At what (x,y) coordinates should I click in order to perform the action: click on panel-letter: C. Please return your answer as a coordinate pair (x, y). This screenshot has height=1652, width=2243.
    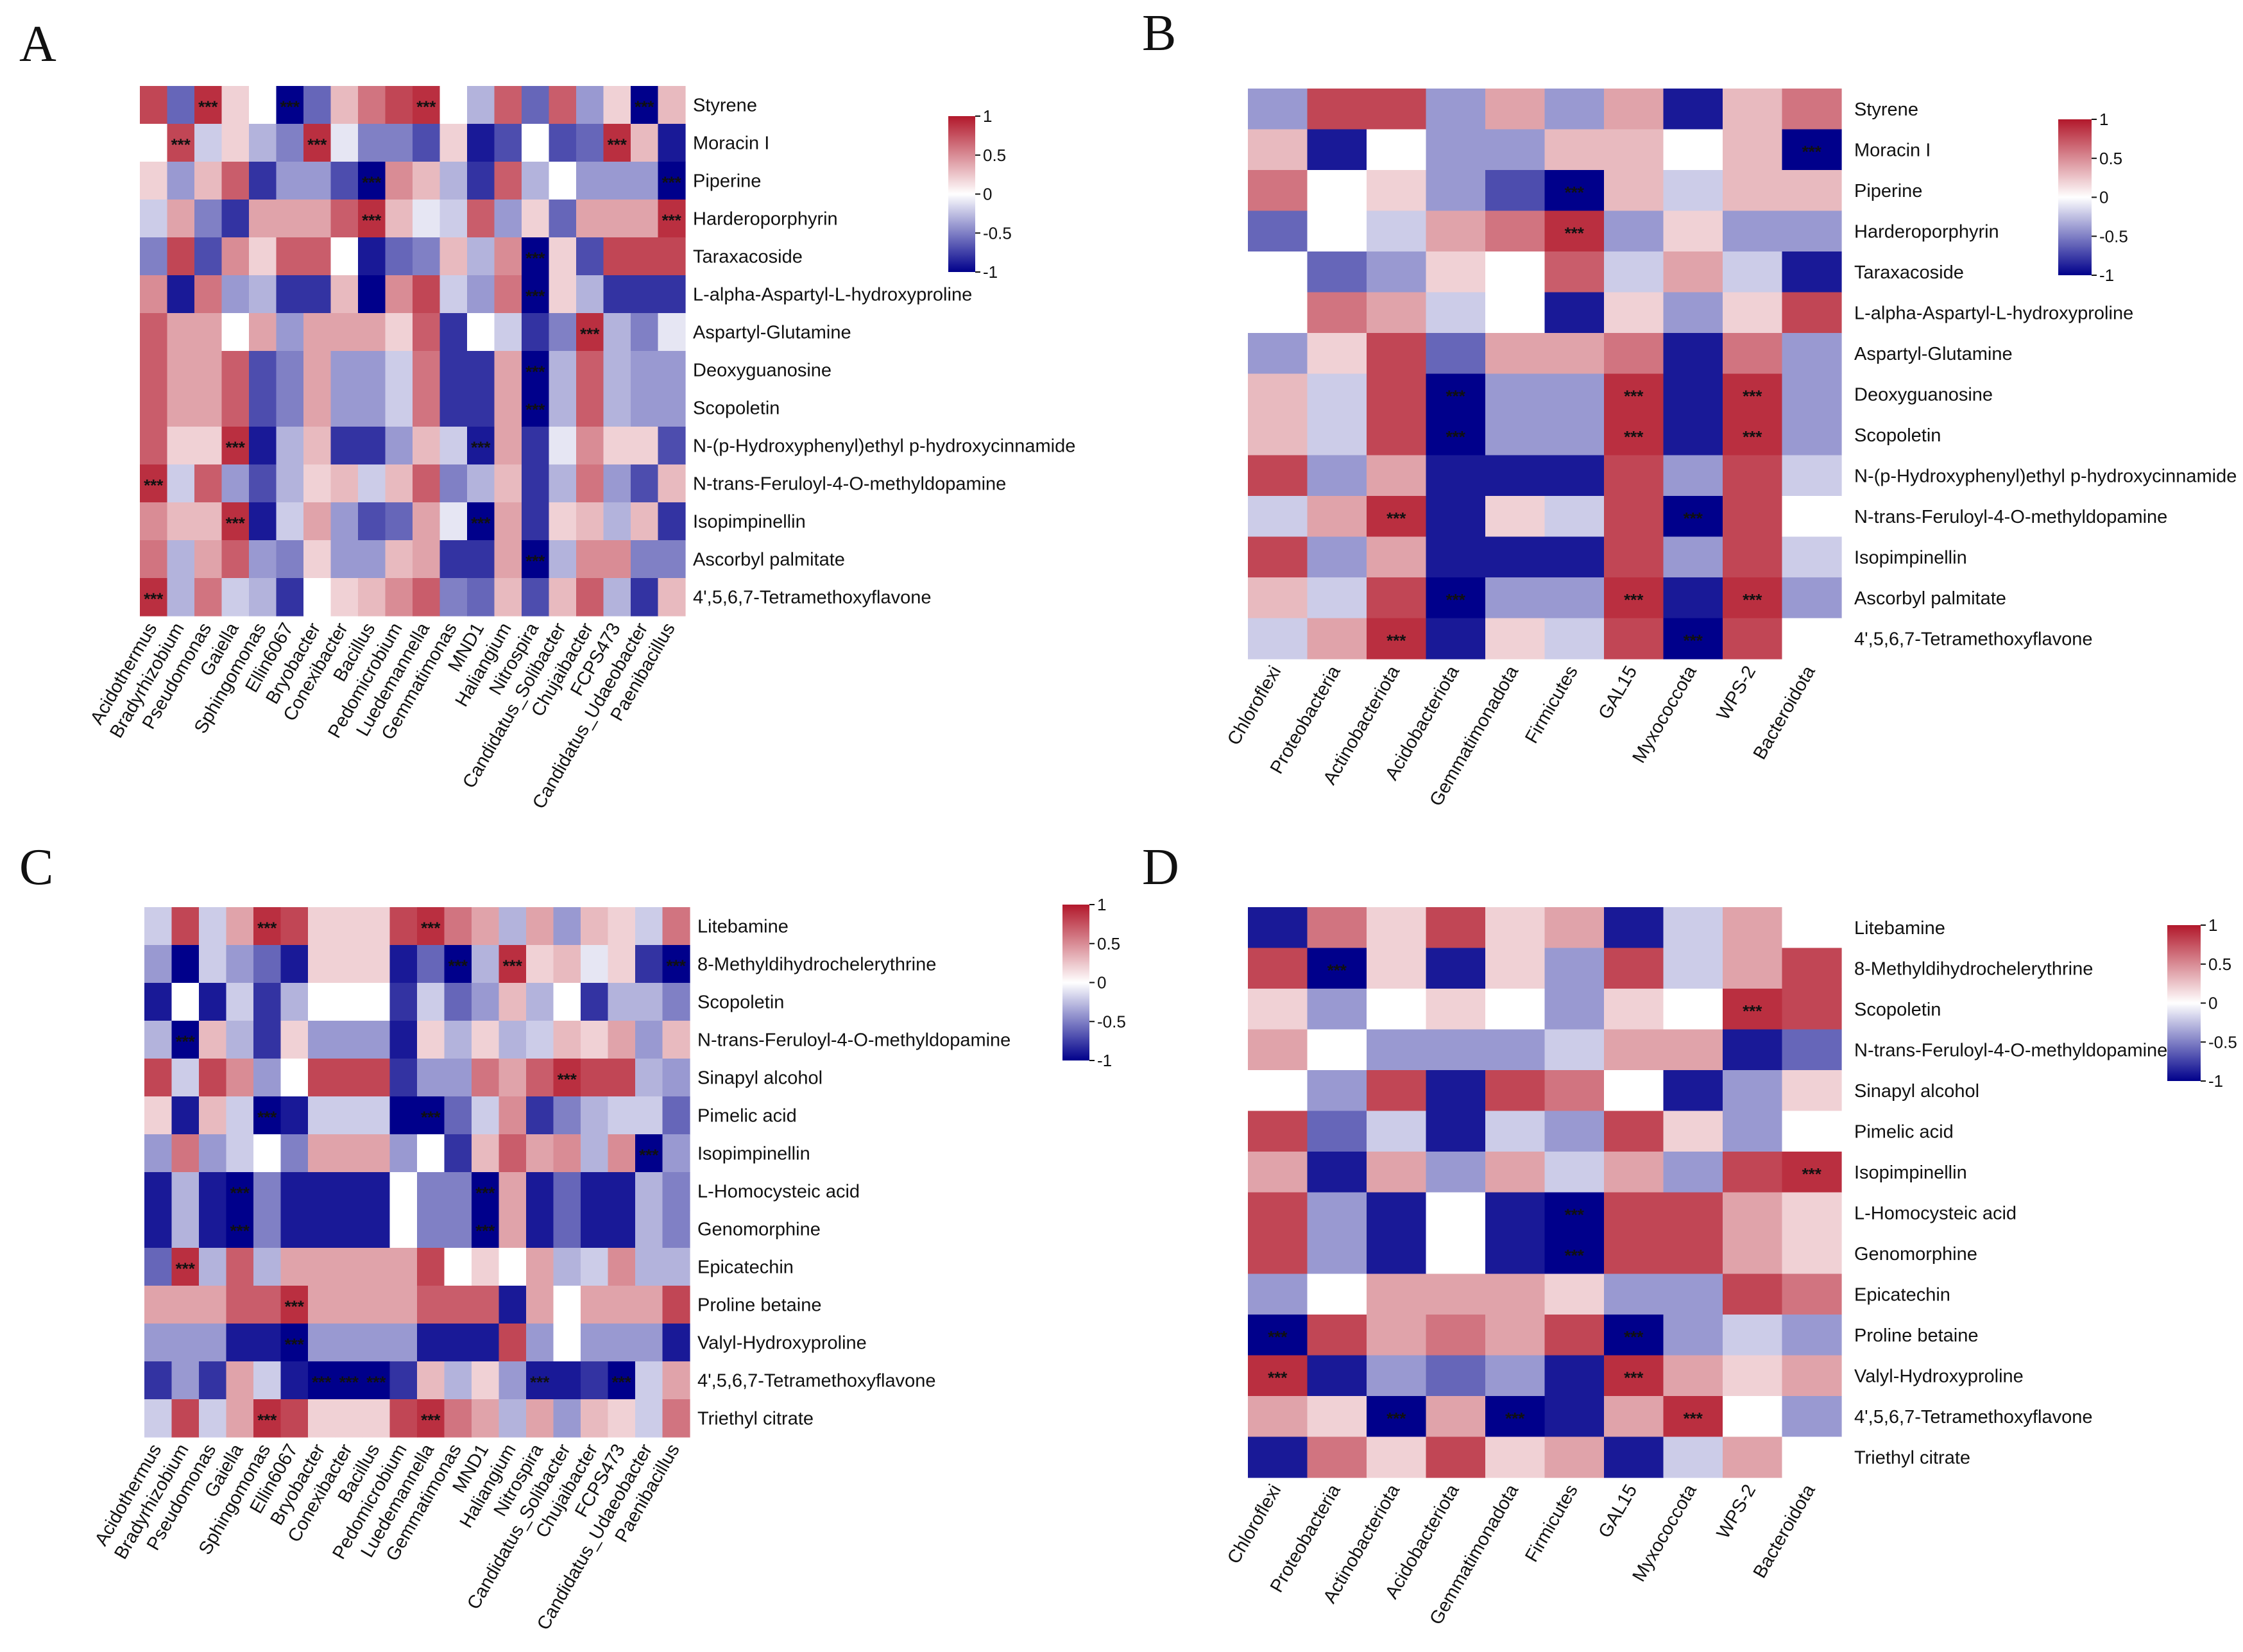
    Looking at the image, I should click on (36, 867).